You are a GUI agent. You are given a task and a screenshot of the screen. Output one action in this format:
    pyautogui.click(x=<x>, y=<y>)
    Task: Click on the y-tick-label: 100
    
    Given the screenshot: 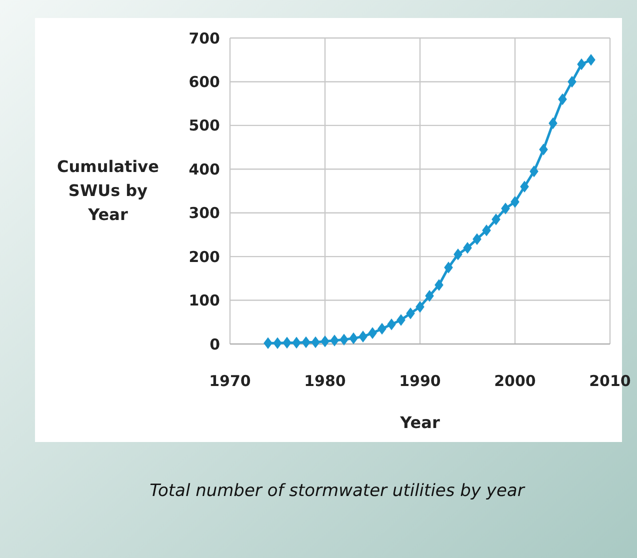 What is the action you would take?
    pyautogui.click(x=204, y=301)
    